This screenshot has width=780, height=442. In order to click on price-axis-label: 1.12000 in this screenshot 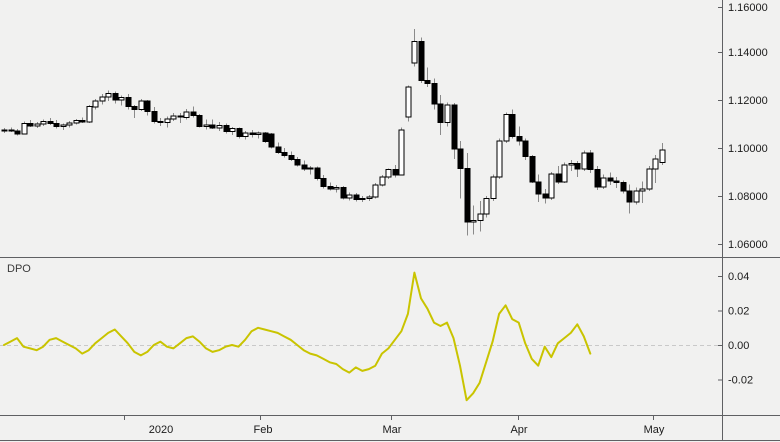, I will do `click(748, 101)`.